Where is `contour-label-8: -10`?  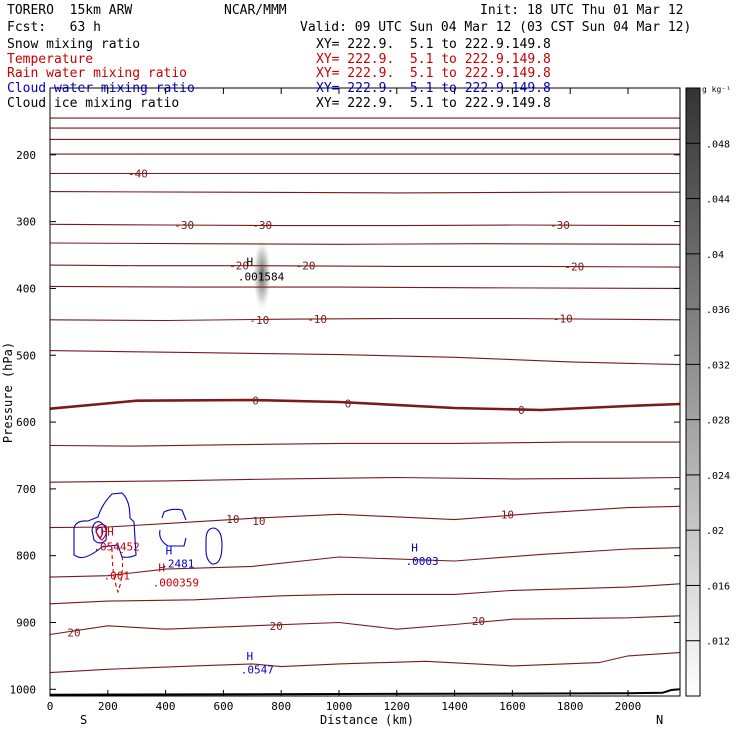 contour-label-8: -10 is located at coordinates (317, 319).